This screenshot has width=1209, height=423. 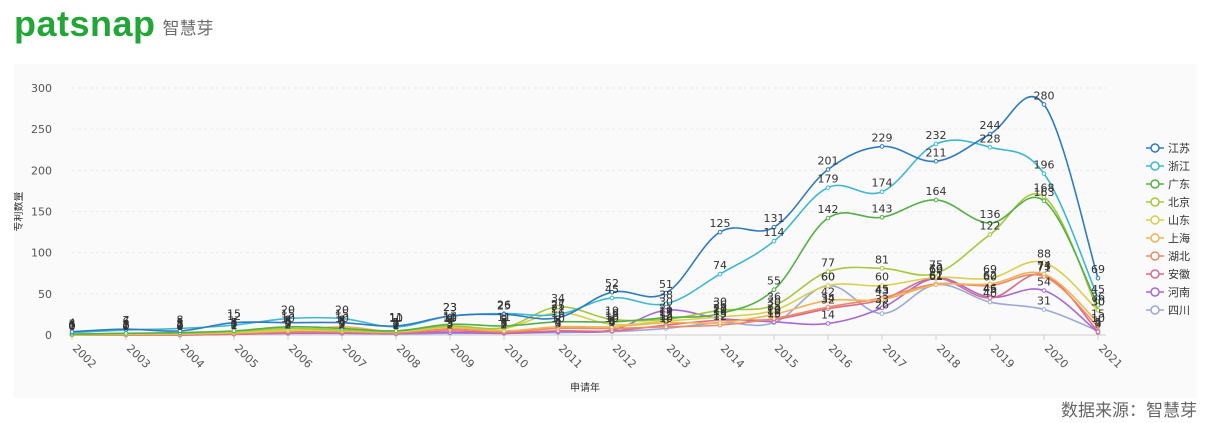 I want to click on legend-item: 四川, so click(x=1168, y=310).